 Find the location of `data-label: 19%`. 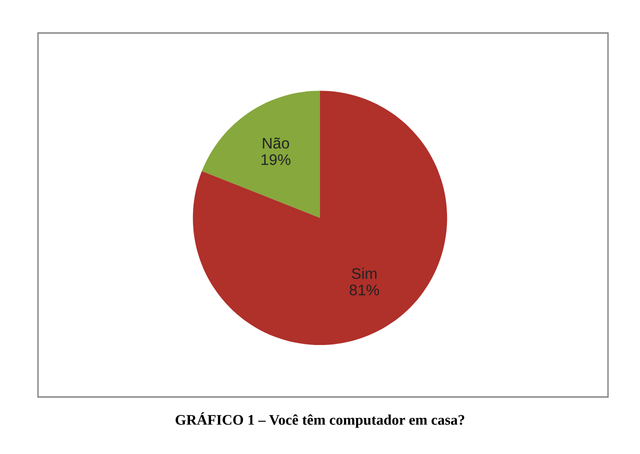

data-label: 19% is located at coordinates (276, 160).